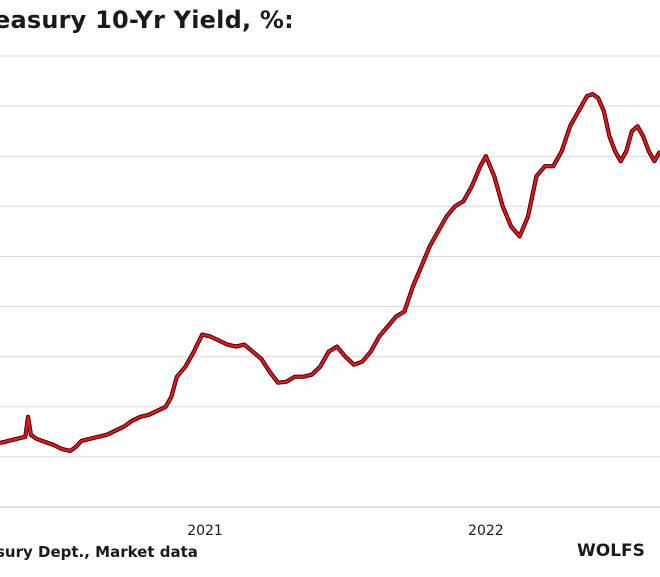 The height and width of the screenshot is (577, 660). What do you see at coordinates (345, 531) in the screenshot?
I see `x-tick-layer: 2021 2022` at bounding box center [345, 531].